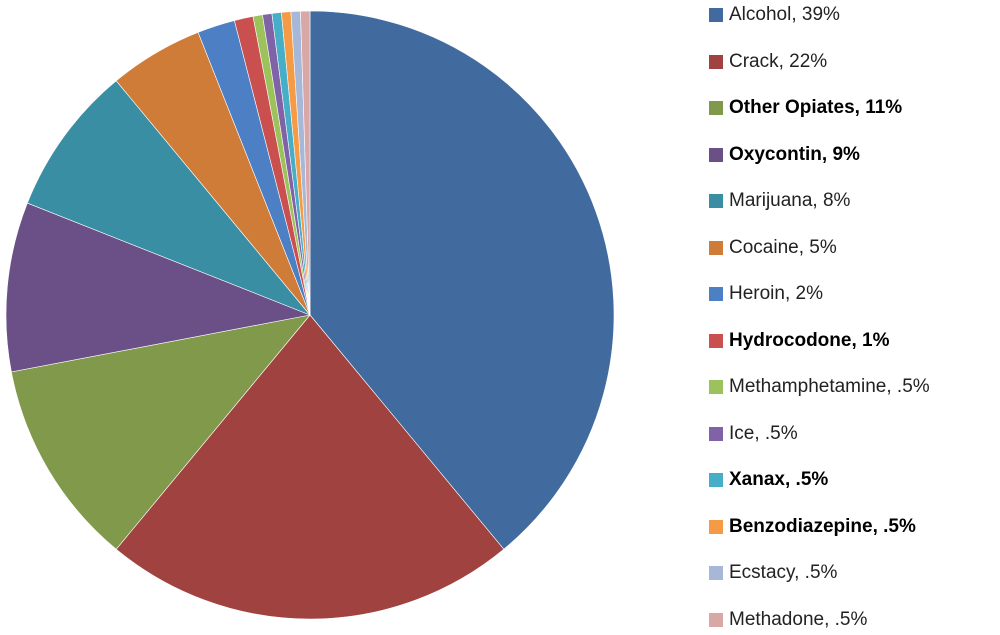  I want to click on legend-label: Xanax, .5%, so click(779, 479).